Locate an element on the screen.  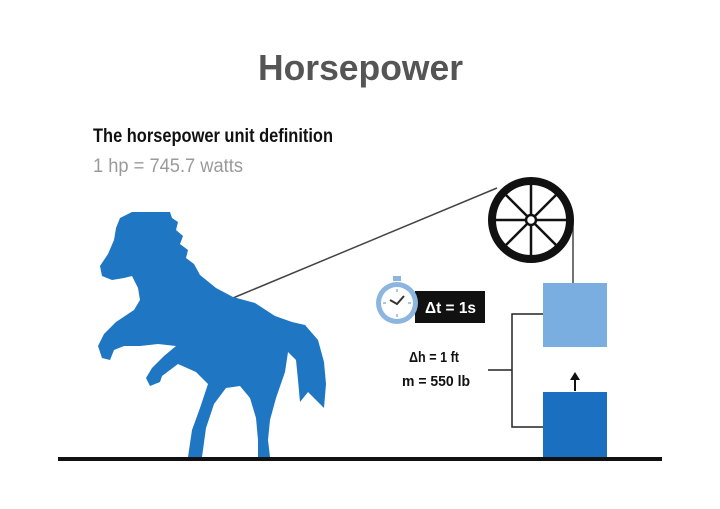
stopwatch-icon is located at coordinates (430, 300).